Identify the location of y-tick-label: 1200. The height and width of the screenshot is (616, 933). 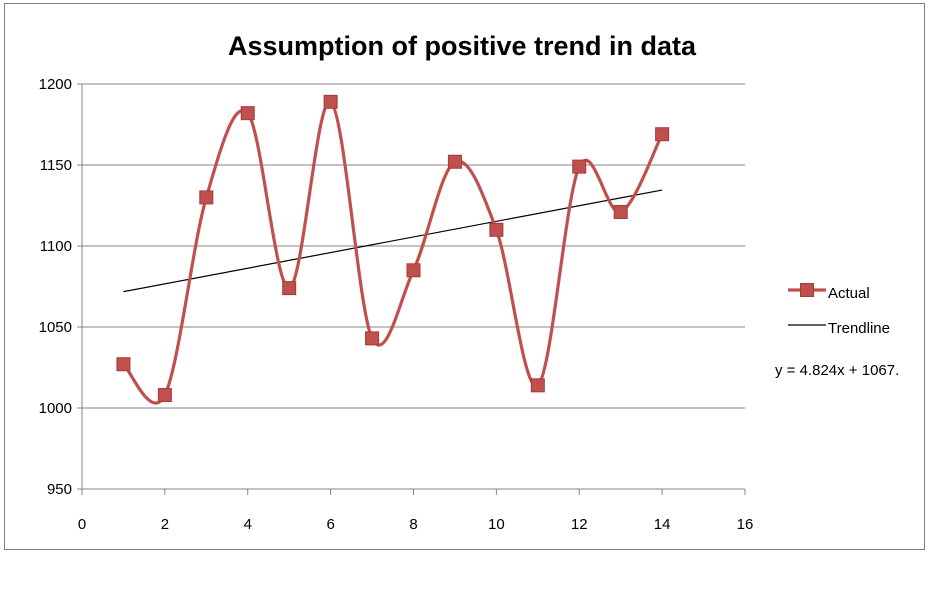
(55, 84).